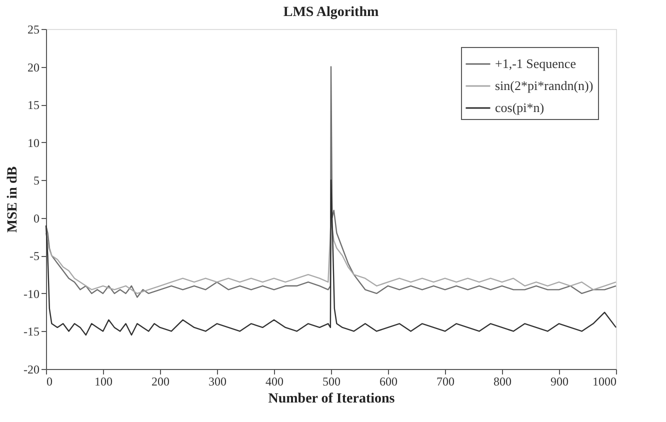 The width and height of the screenshot is (666, 422). What do you see at coordinates (34, 67) in the screenshot?
I see `y-tick-label: 20` at bounding box center [34, 67].